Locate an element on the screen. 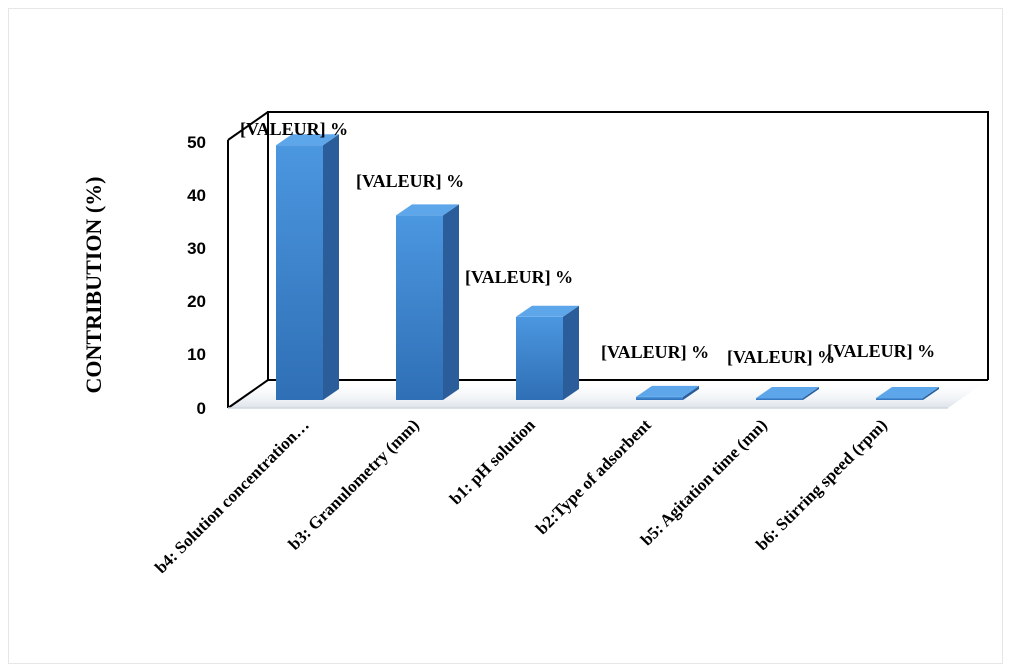  y-tick-label: 30 is located at coordinates (196, 248).